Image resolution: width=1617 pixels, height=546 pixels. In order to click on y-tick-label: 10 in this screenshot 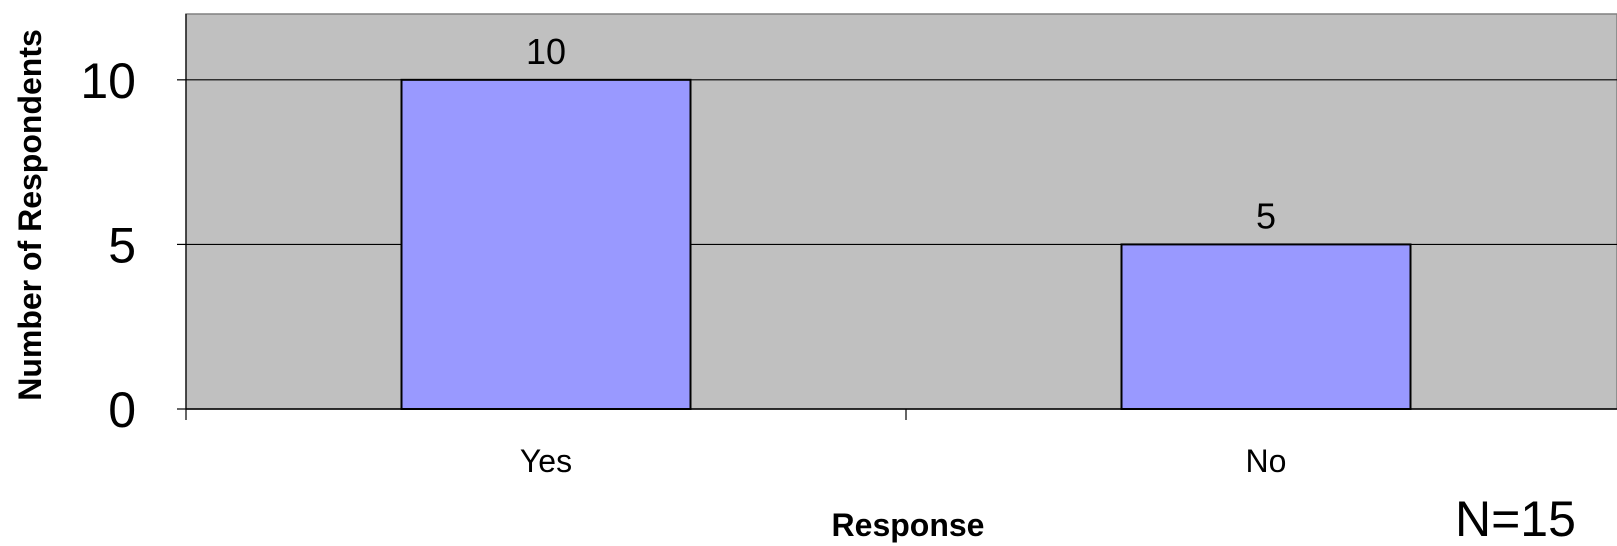, I will do `click(108, 81)`.